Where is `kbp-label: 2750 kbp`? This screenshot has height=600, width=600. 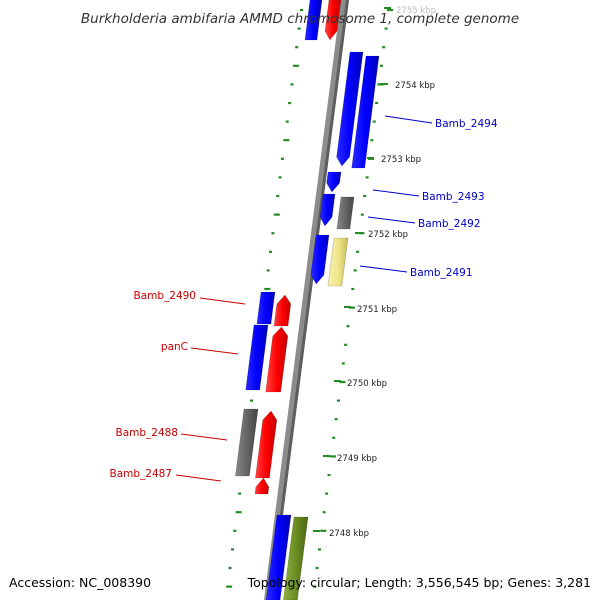 kbp-label: 2750 kbp is located at coordinates (367, 384).